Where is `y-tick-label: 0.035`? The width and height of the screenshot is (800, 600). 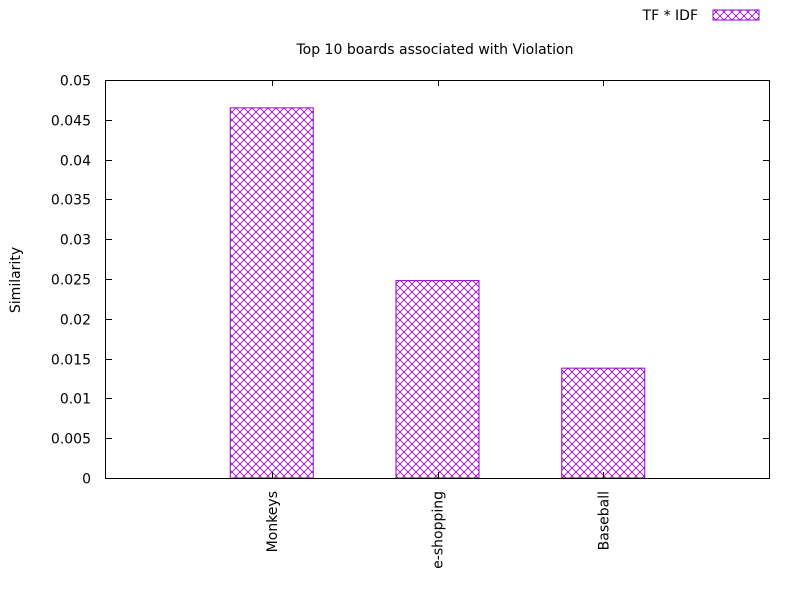
y-tick-label: 0.035 is located at coordinates (71, 201).